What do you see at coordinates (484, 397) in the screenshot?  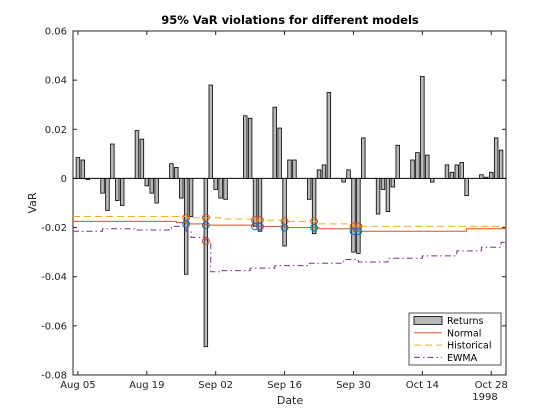 I see `x-year-label: 1998` at bounding box center [484, 397].